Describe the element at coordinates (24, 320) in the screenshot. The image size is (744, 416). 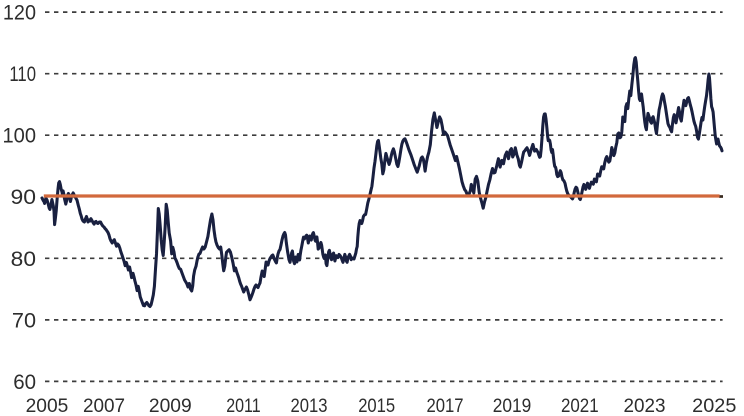
I see `svg-text: 70` at that location.